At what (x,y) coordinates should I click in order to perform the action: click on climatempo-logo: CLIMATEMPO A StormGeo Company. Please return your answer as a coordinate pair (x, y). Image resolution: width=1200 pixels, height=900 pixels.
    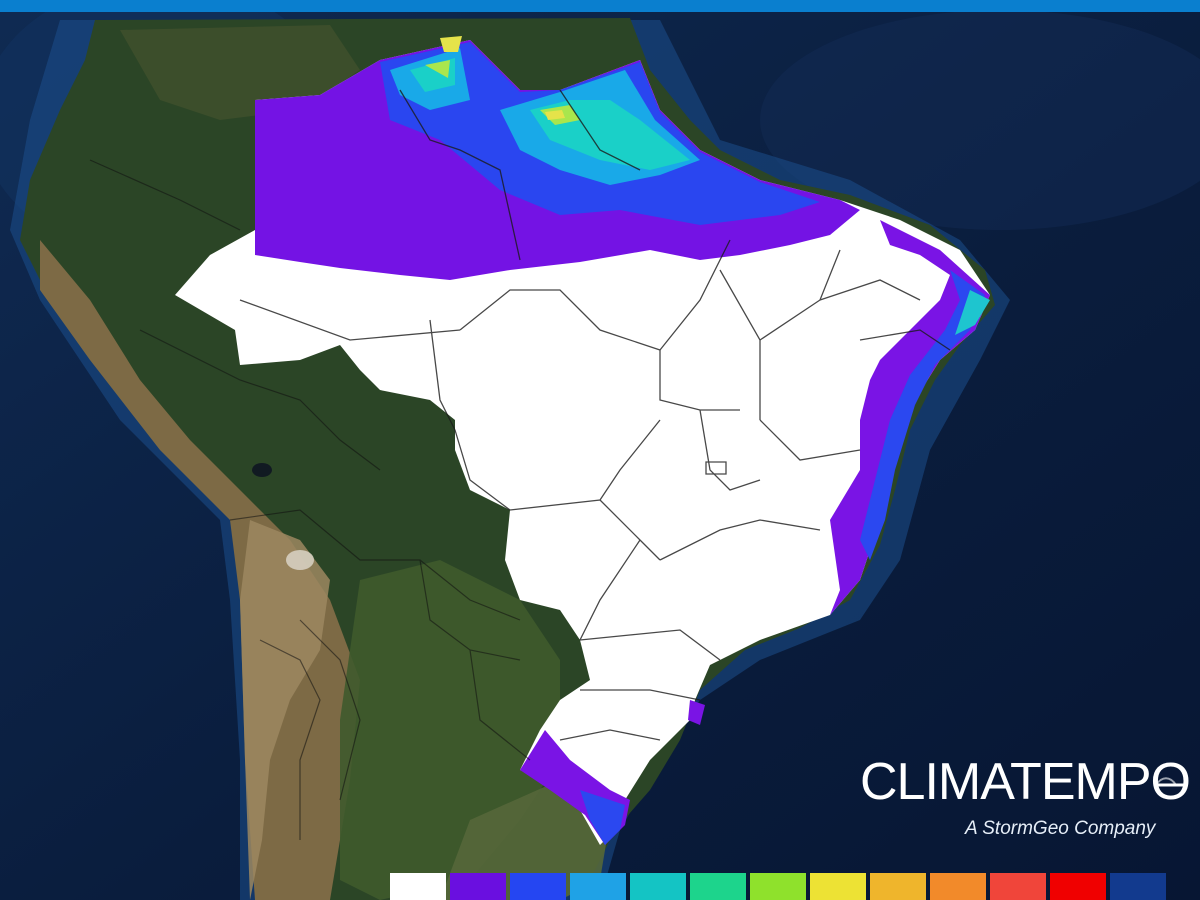
    Looking at the image, I should click on (1025, 802).